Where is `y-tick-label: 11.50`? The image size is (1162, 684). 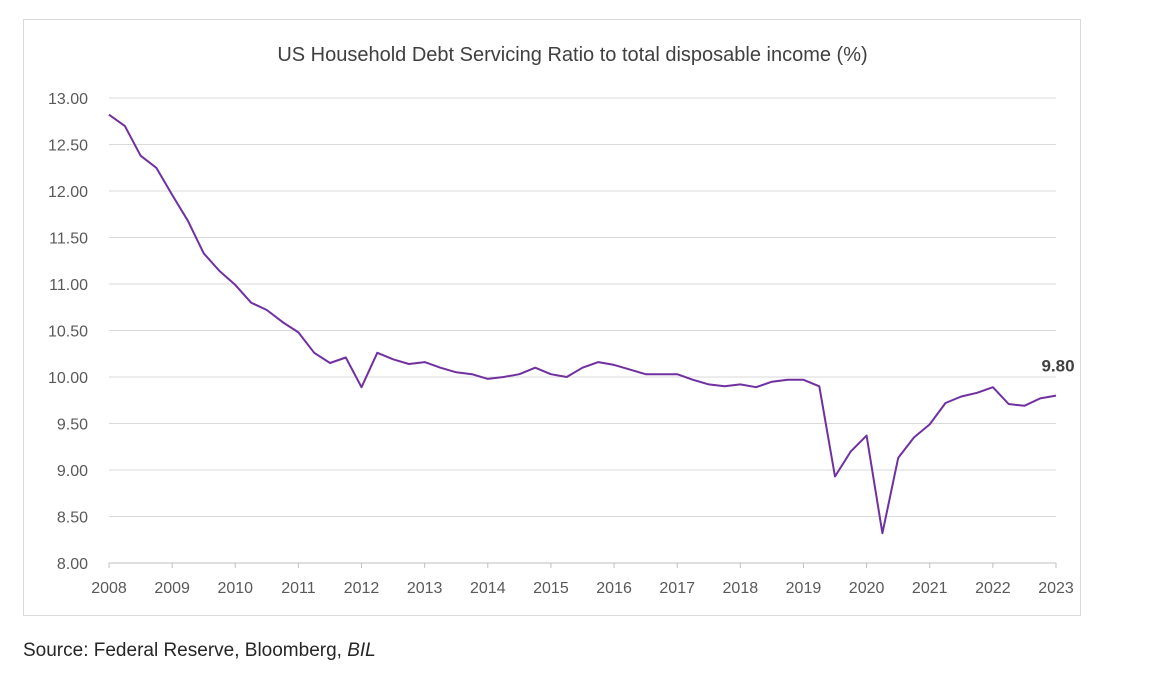 y-tick-label: 11.50 is located at coordinates (68, 239).